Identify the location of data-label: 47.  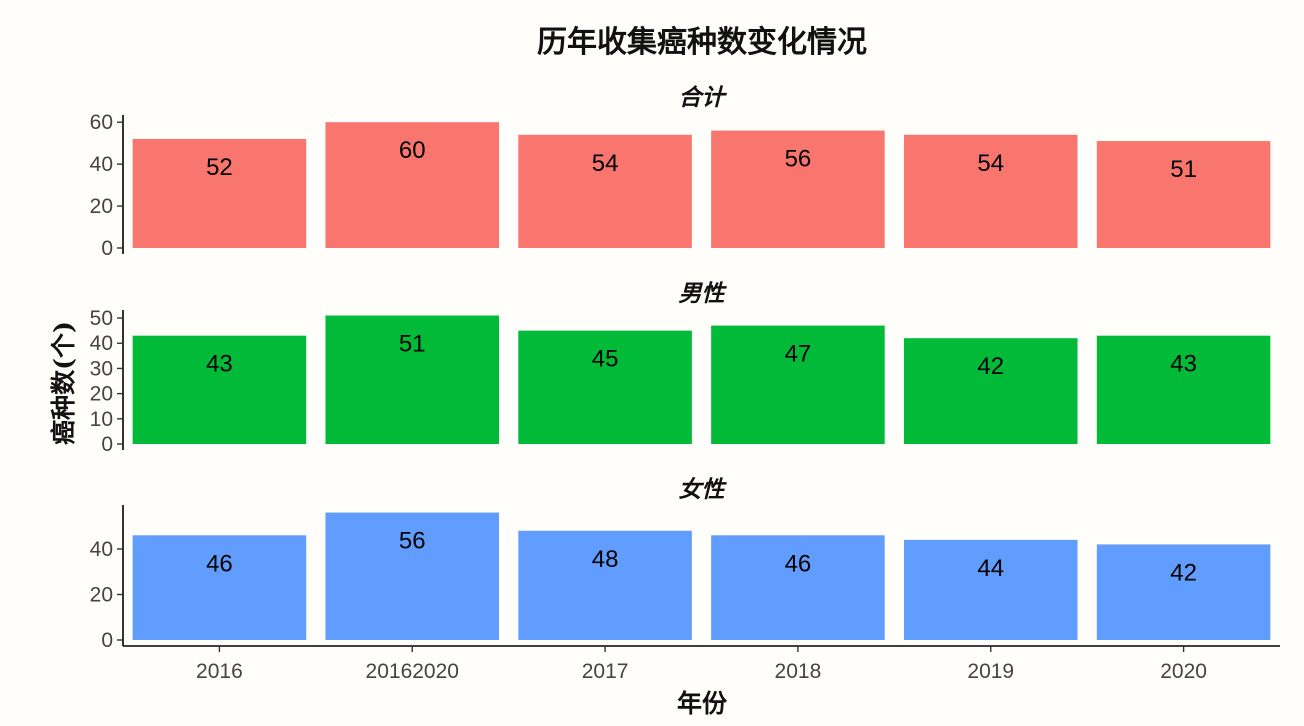
(798, 354).